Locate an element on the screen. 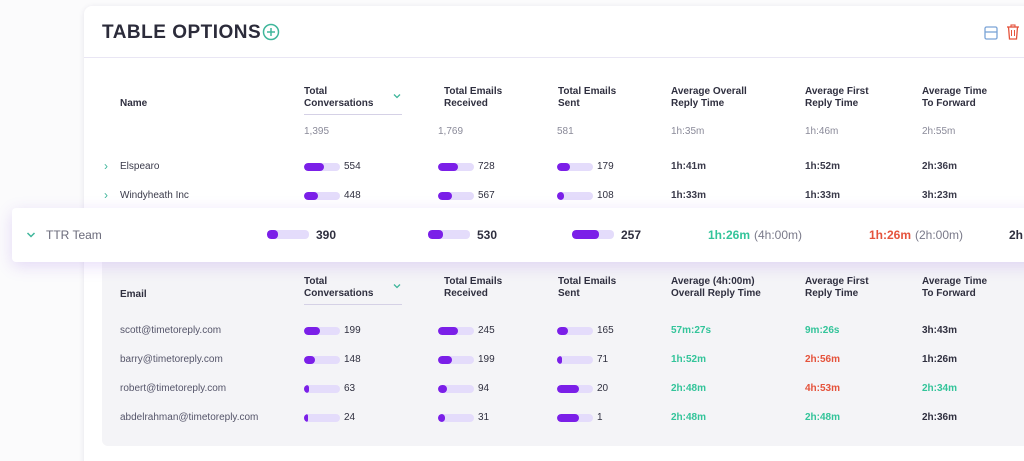 This screenshot has height=461, width=1024. card-header: TABLE OPTIONS is located at coordinates (554, 32).